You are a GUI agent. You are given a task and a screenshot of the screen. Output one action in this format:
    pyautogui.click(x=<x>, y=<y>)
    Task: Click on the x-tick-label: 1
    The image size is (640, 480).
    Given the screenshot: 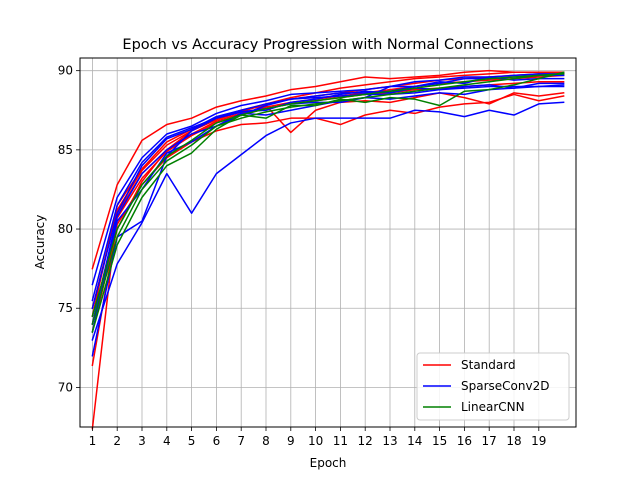 What is the action you would take?
    pyautogui.click(x=93, y=441)
    